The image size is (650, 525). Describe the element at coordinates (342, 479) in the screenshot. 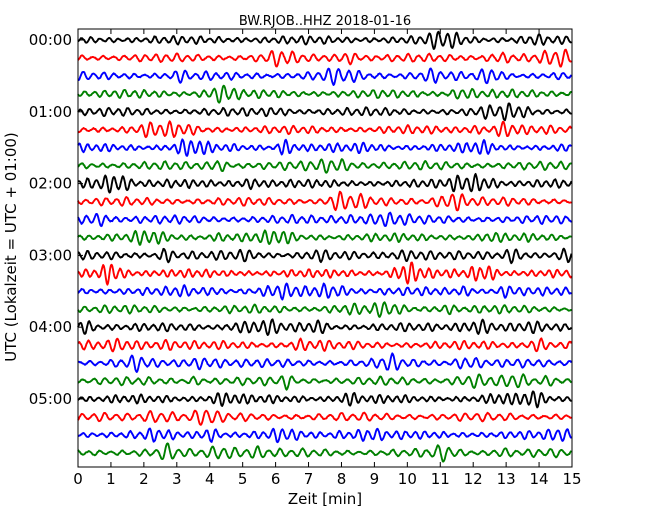

I see `x-tick-label-8: 8` at that location.